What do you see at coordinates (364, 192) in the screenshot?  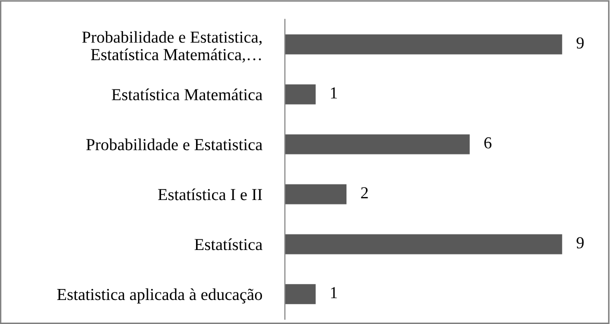 I see `data-label: 2` at bounding box center [364, 192].